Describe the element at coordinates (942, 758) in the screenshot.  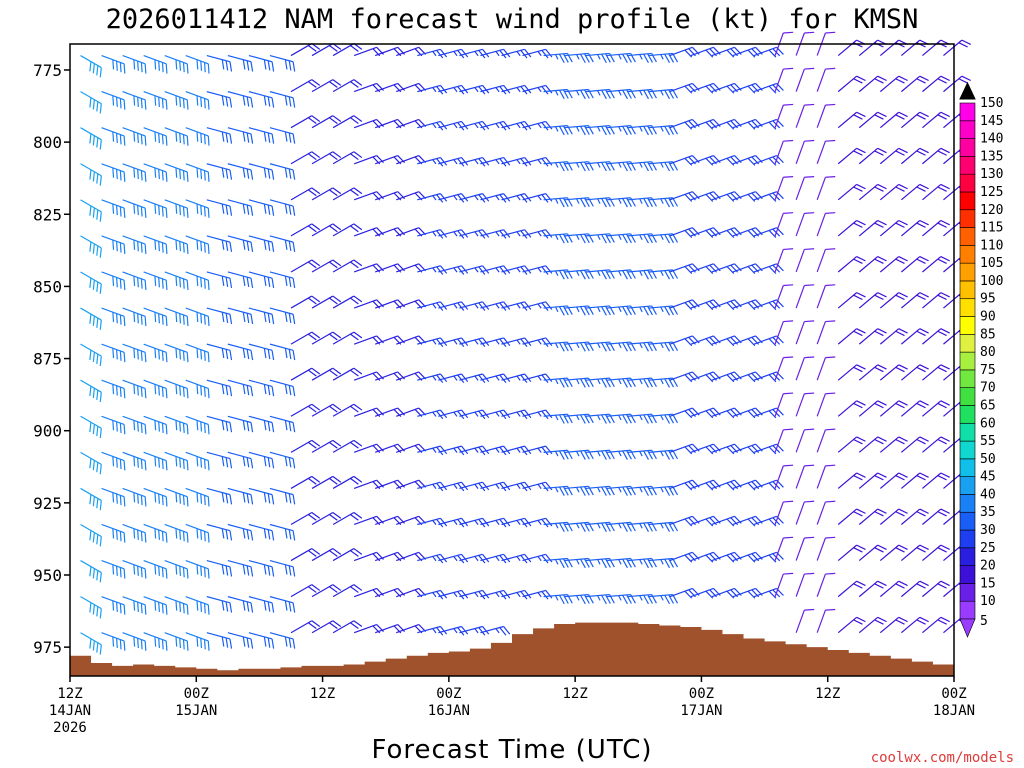
I see `credit-link: coolwx.com/models` at that location.